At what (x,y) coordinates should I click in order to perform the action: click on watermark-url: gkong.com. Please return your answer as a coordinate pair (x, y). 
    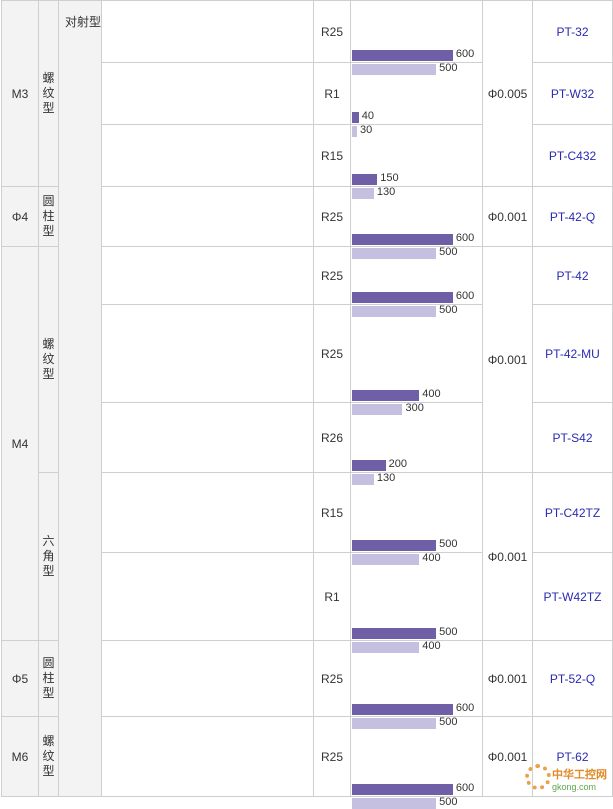
    Looking at the image, I should click on (579, 787).